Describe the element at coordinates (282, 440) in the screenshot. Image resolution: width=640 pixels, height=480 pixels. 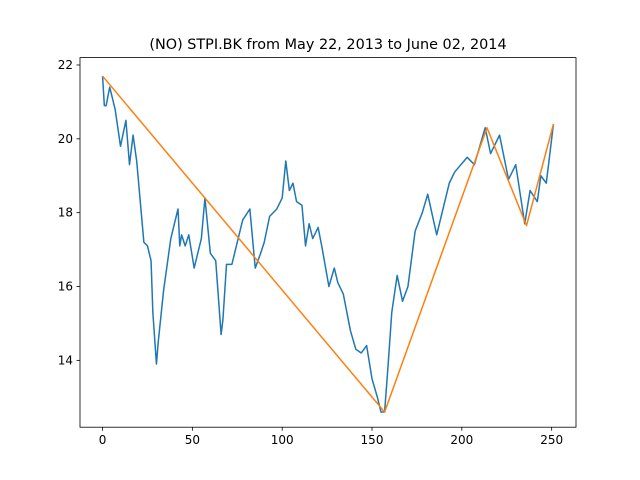
I see `x-tick-label: 100` at that location.